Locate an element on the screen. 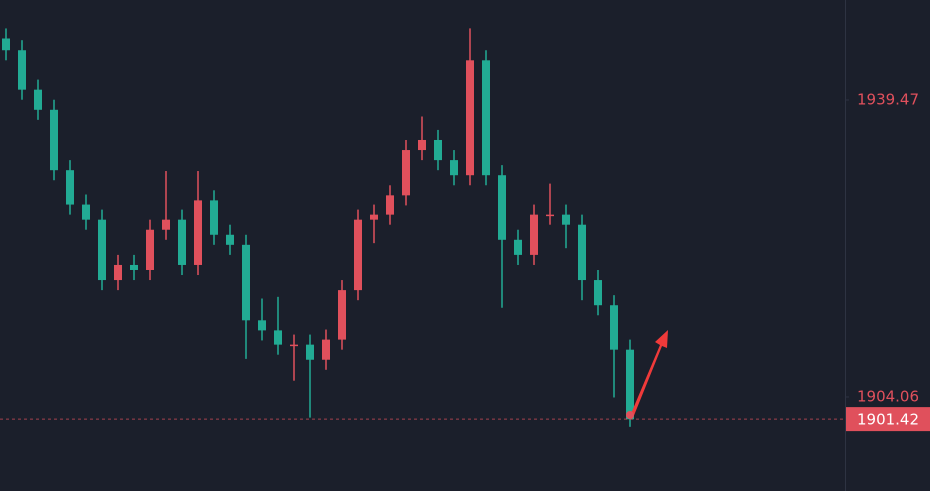  arrow is located at coordinates (649, 374).